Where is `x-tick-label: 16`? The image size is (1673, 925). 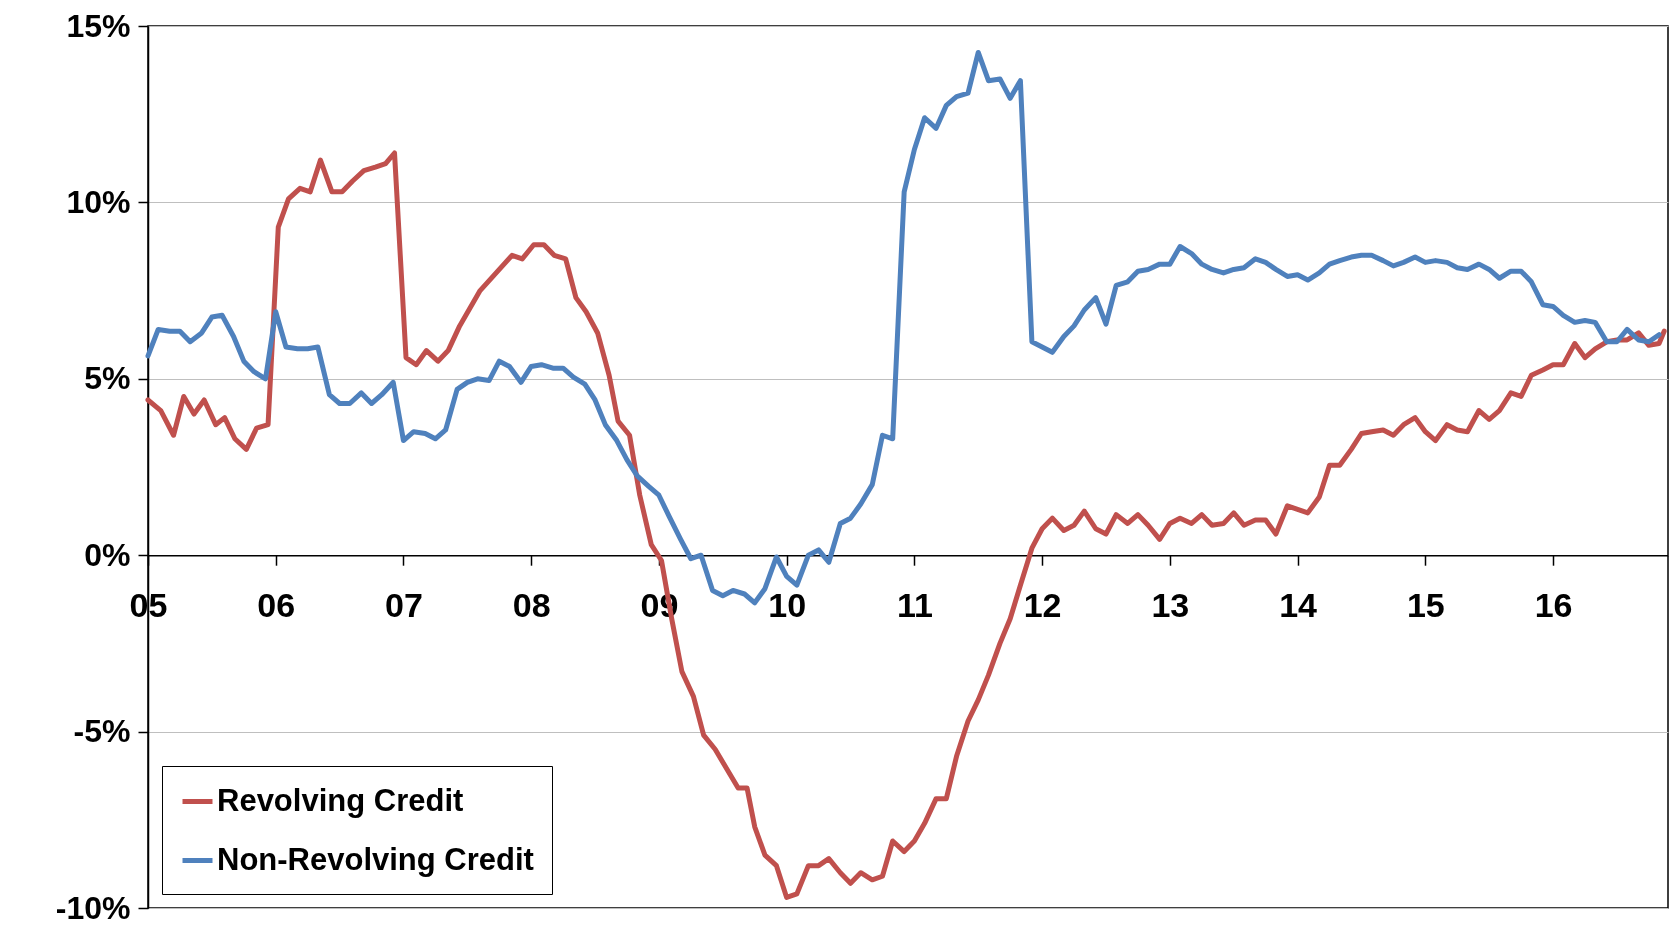 x-tick-label: 16 is located at coordinates (1553, 604).